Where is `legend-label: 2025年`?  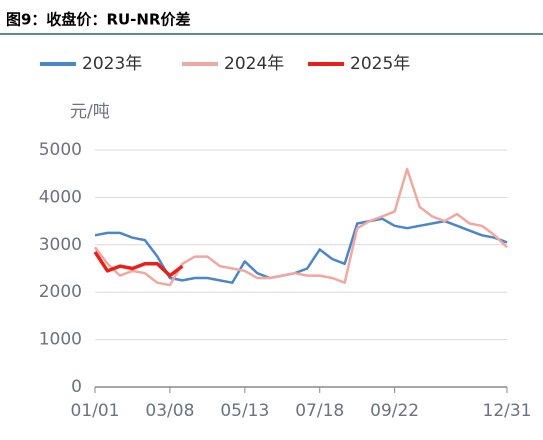
legend-label: 2025年 is located at coordinates (380, 64).